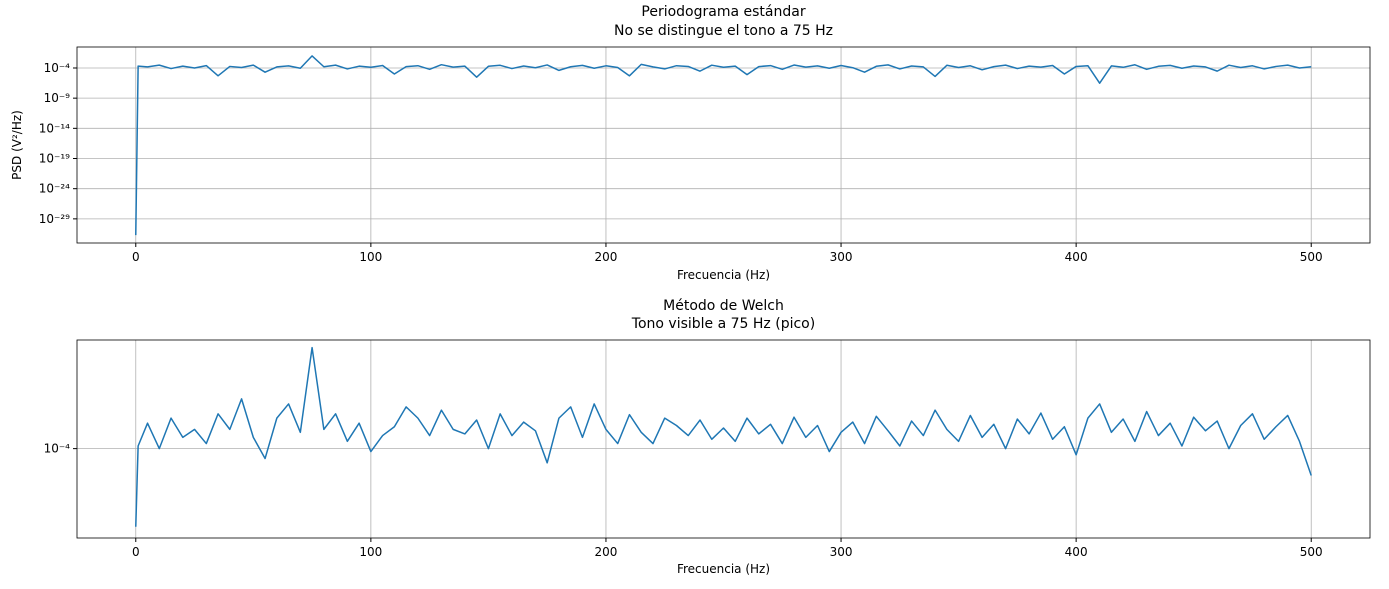 Image resolution: width=1389 pixels, height=589 pixels. I want to click on chart-subtitle: Tono visible a 75 Hz (pico), so click(723, 324).